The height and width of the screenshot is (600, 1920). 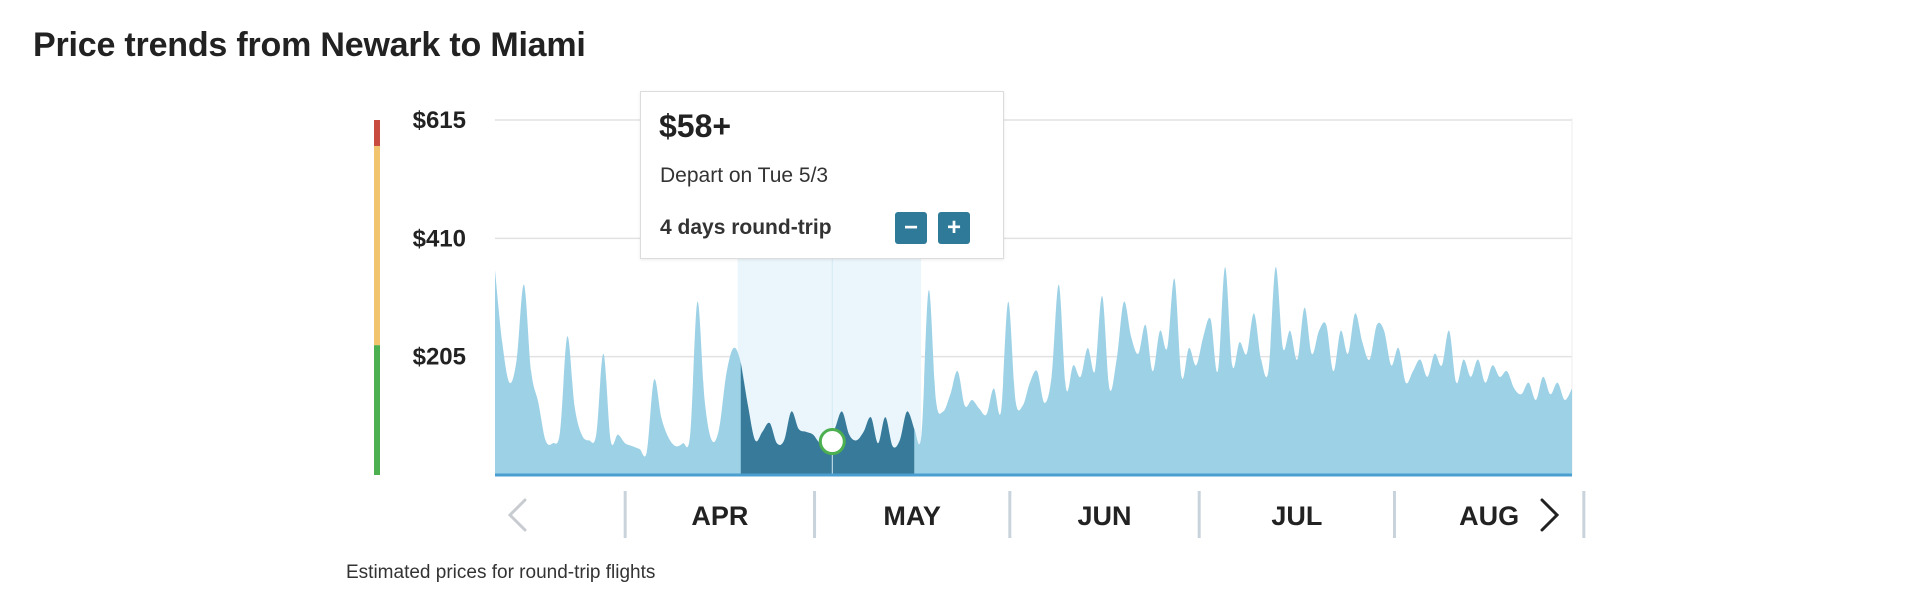 What do you see at coordinates (309, 45) in the screenshot?
I see `page-title: Price trends from Newark to Miami` at bounding box center [309, 45].